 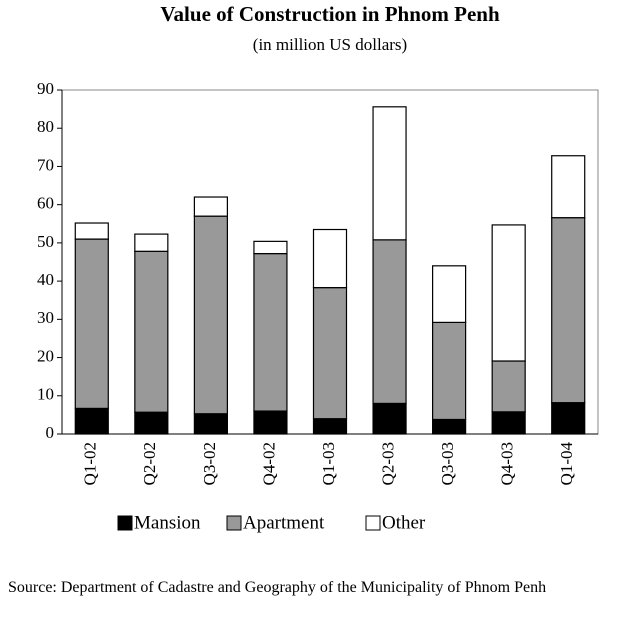 I want to click on y-tick-label: 60, so click(x=45, y=203).